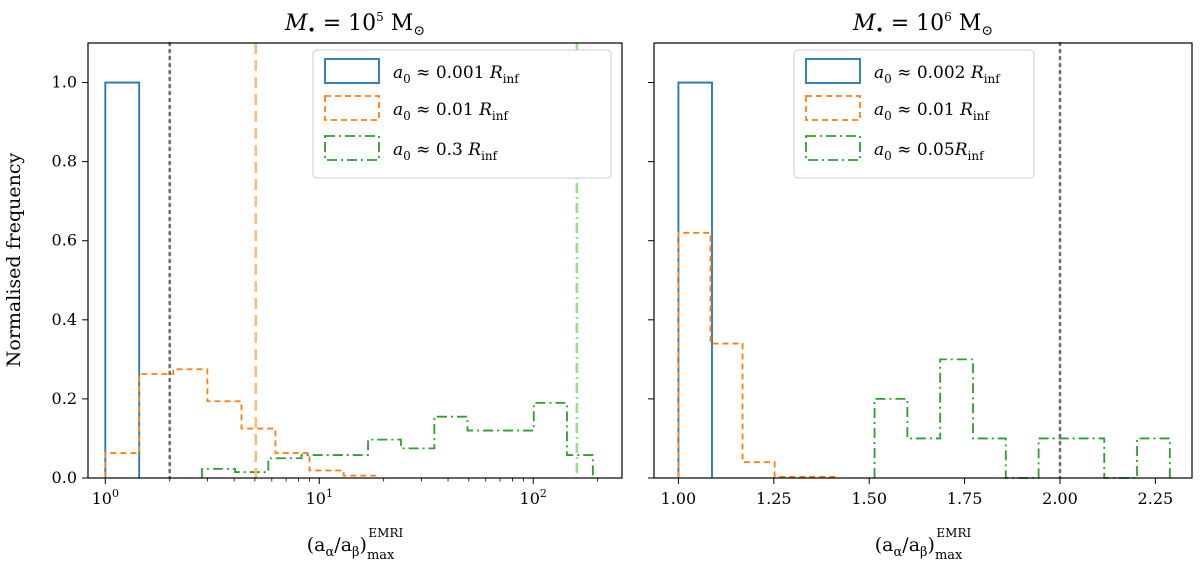 The image size is (1200, 563). Describe the element at coordinates (64, 82) in the screenshot. I see `y-tick-label: 1.0` at that location.